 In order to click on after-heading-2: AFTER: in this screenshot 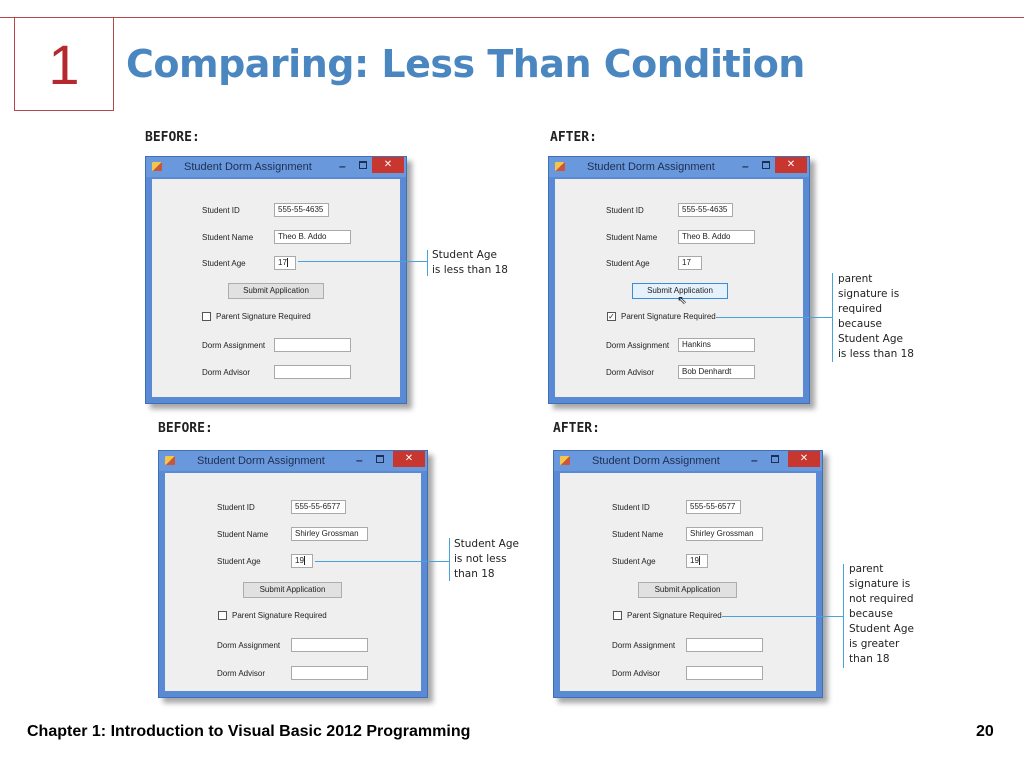, I will do `click(576, 428)`.